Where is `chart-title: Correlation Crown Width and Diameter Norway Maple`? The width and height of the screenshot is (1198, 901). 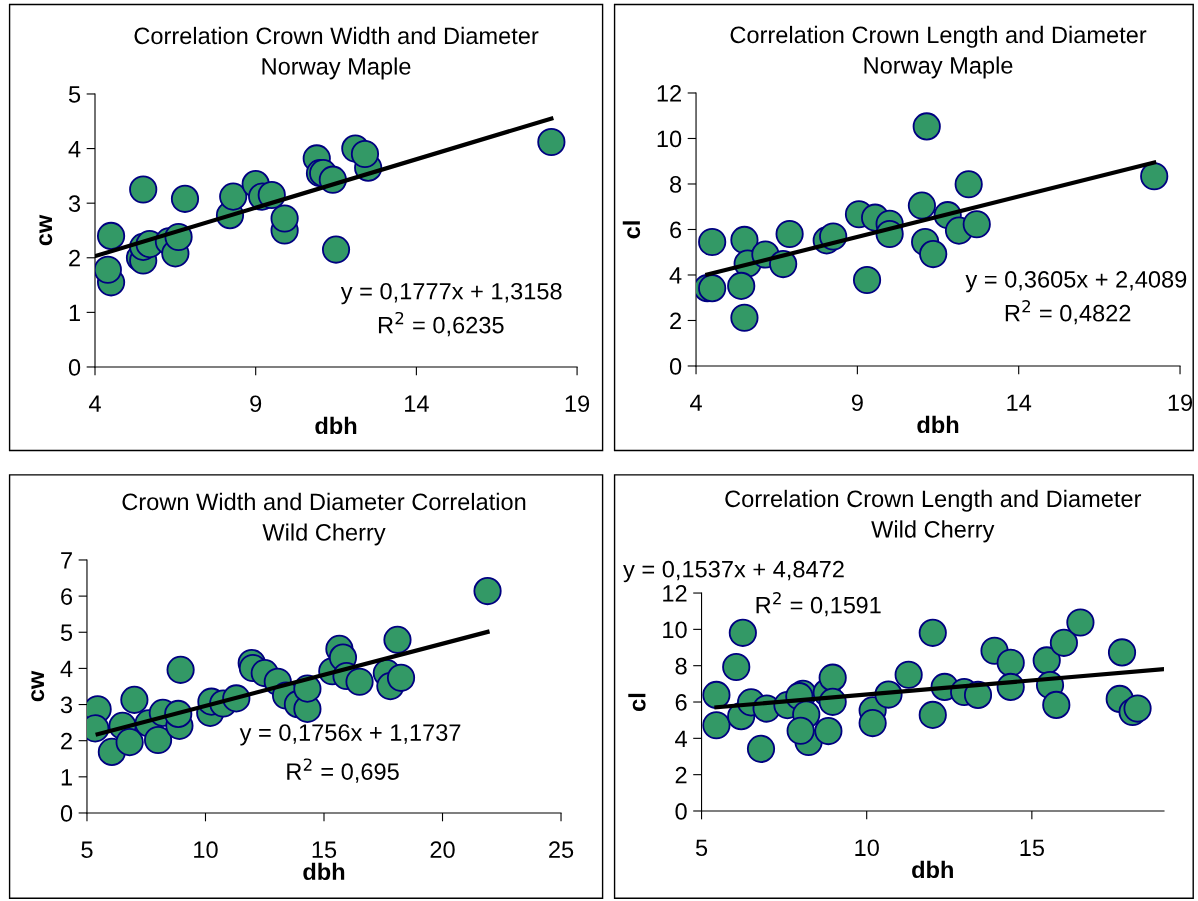
chart-title: Correlation Crown Width and Diameter Norway Maple is located at coordinates (336, 53).